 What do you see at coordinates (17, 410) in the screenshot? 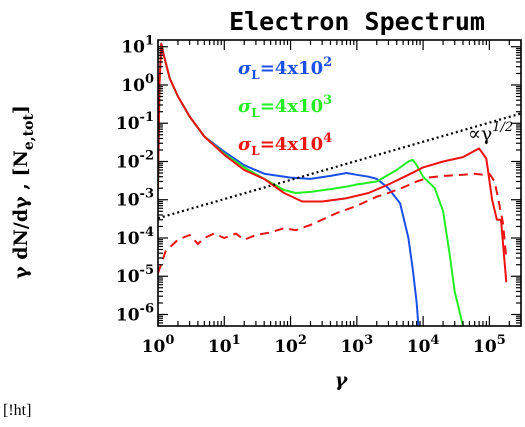
I see `figure-caption: [!ht]` at bounding box center [17, 410].